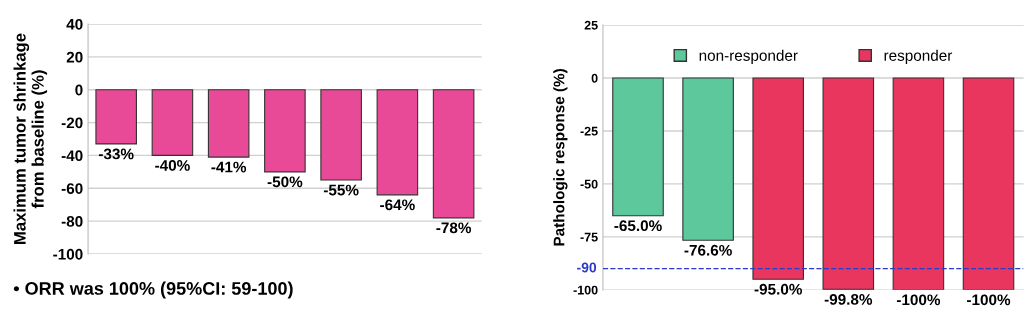 The height and width of the screenshot is (329, 1036). Describe the element at coordinates (72, 156) in the screenshot. I see `y-tick-label: -40` at that location.